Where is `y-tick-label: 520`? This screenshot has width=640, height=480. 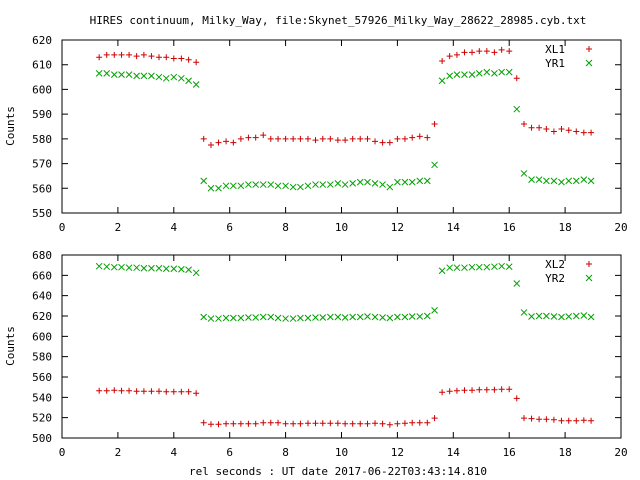 y-tick-label: 520 is located at coordinates (42, 418).